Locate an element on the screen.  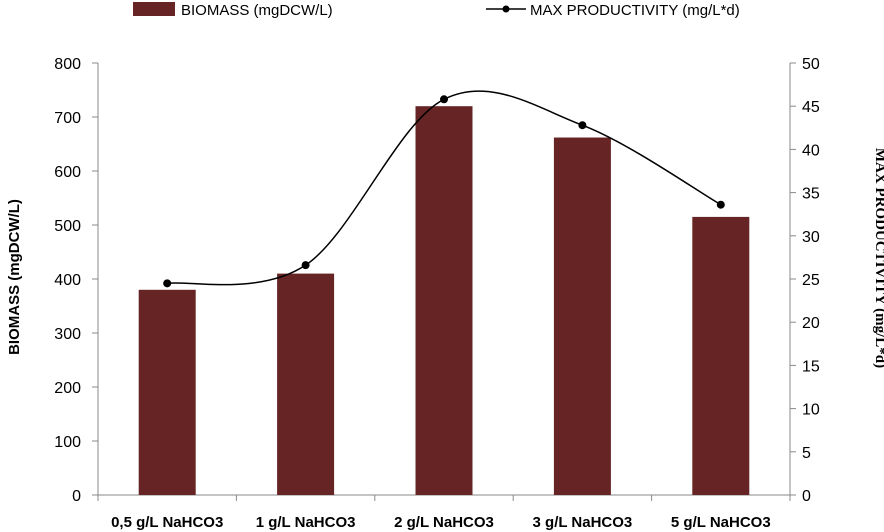
category-label: 0,5 g/L NaHCO3 is located at coordinates (167, 522).